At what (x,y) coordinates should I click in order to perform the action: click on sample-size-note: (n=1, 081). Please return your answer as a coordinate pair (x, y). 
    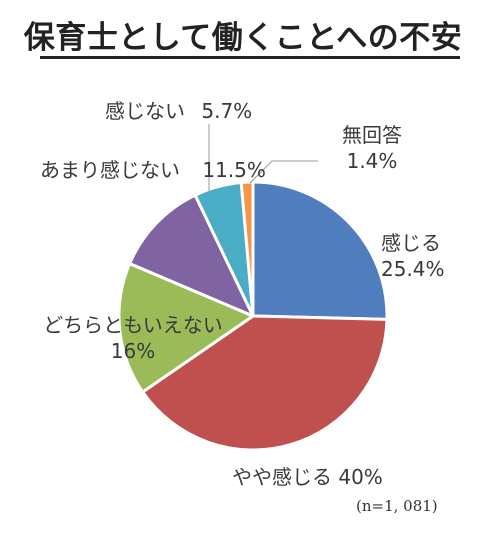
    Looking at the image, I should click on (397, 506).